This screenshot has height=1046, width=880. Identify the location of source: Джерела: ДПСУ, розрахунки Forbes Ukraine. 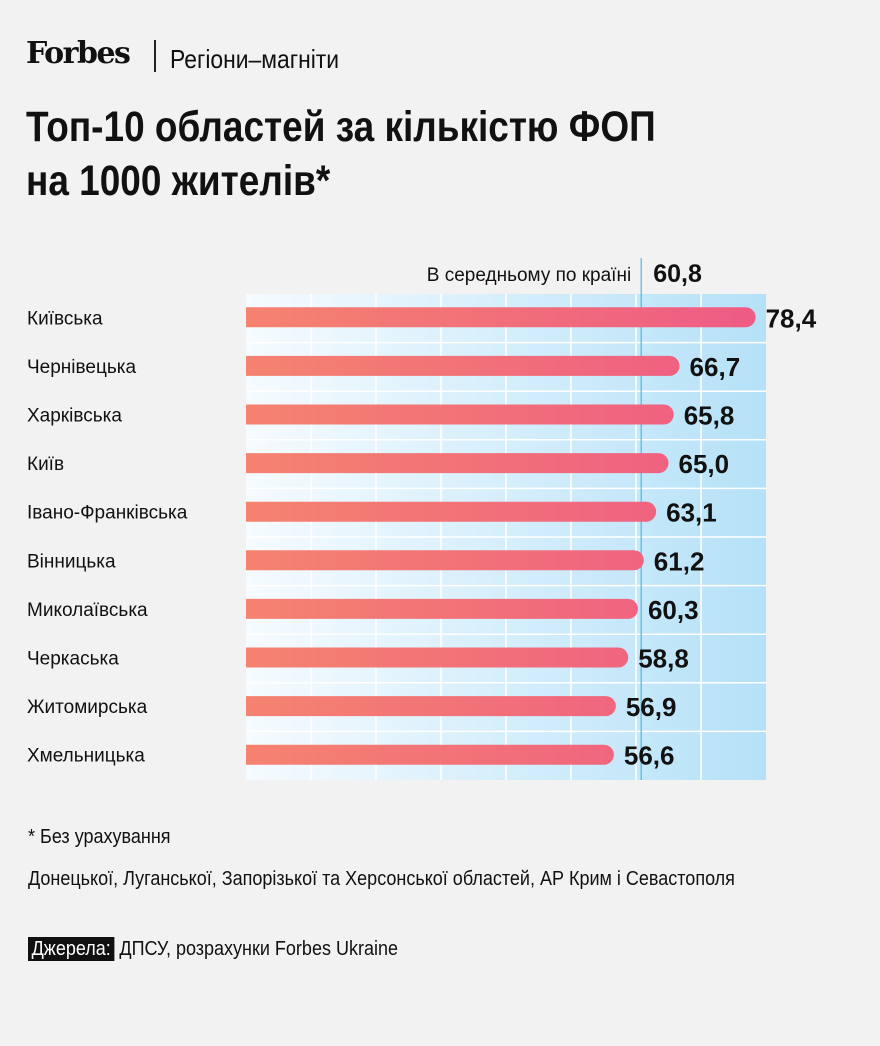
(213, 949).